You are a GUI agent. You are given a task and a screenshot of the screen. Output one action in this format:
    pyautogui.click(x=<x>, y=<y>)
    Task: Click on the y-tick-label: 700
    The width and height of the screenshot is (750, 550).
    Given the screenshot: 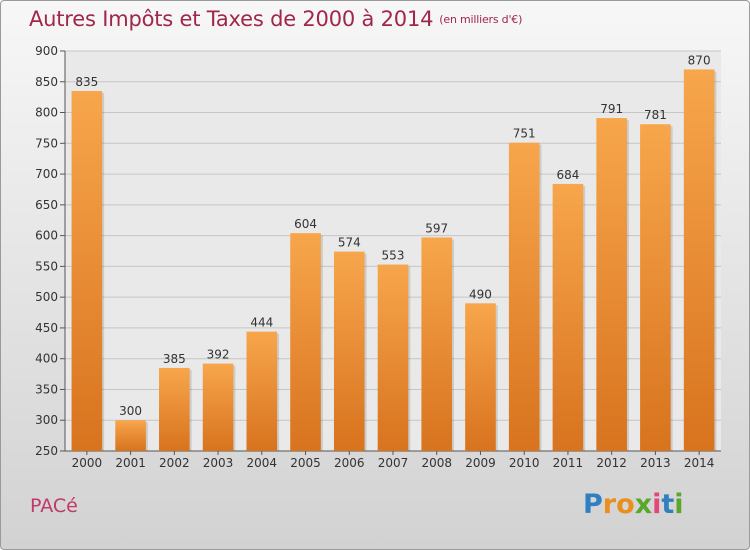 What is the action you would take?
    pyautogui.click(x=46, y=174)
    